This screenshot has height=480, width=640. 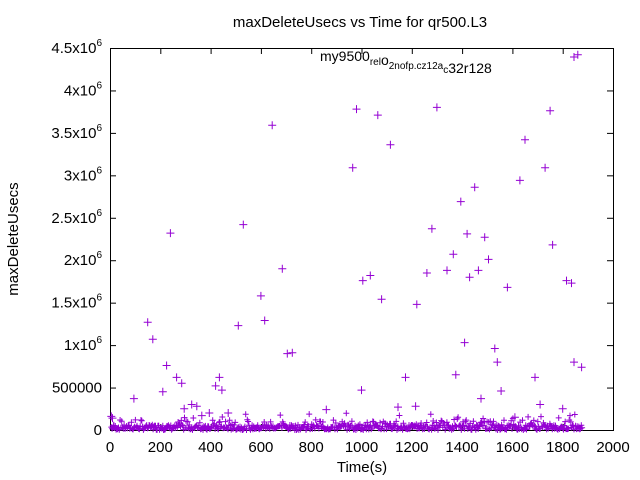 What do you see at coordinates (76, 47) in the screenshot?
I see `y-tick-label-9: 4.5x10⁶` at bounding box center [76, 47].